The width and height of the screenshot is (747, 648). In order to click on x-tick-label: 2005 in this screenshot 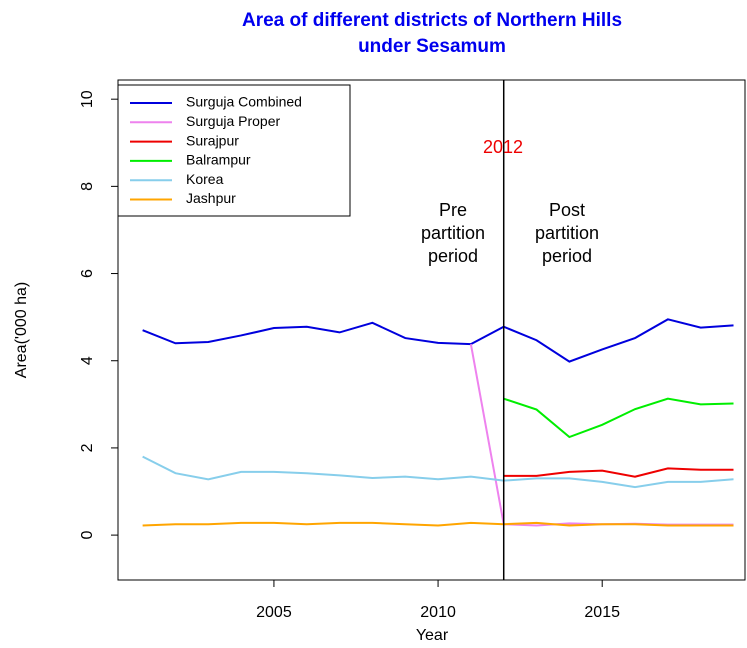, I will do `click(274, 612)`.